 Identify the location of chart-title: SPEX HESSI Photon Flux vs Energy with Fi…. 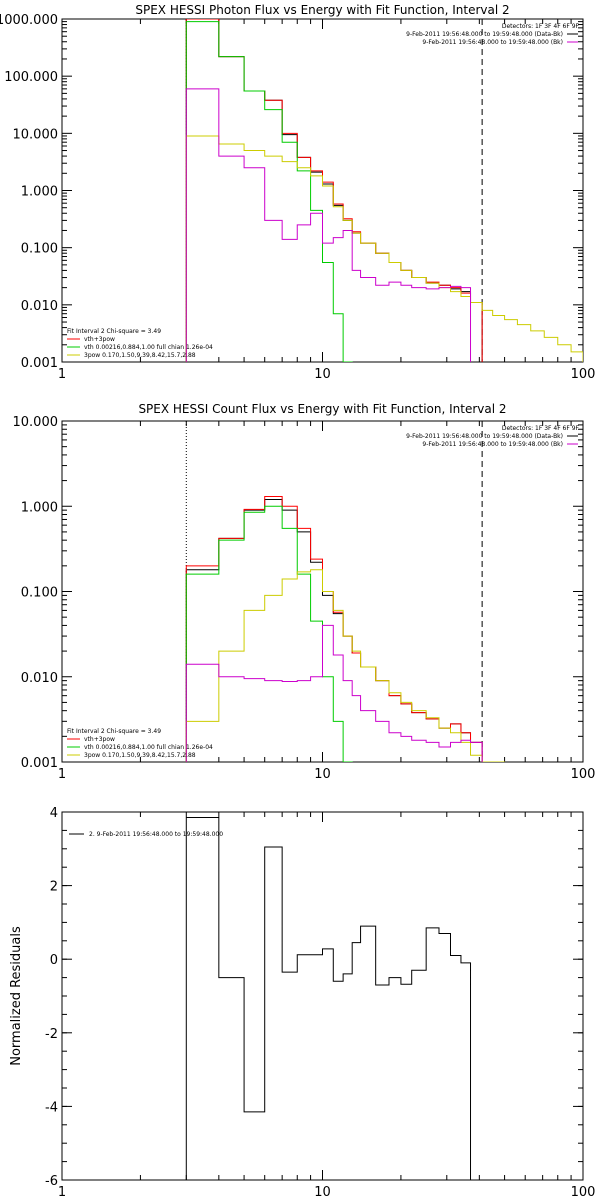
(322, 10).